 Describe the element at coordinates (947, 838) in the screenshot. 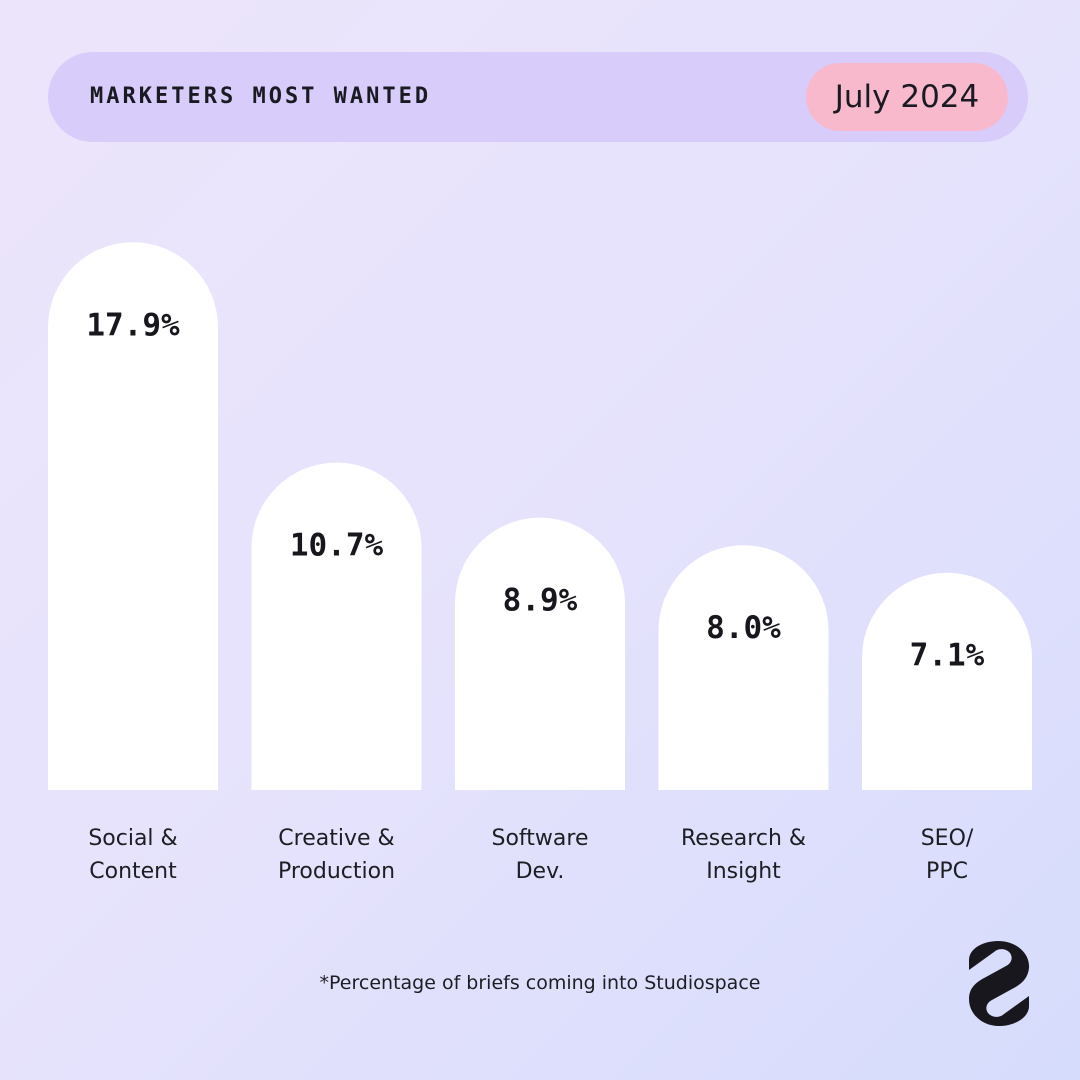

I see `category-label: SEO/` at that location.